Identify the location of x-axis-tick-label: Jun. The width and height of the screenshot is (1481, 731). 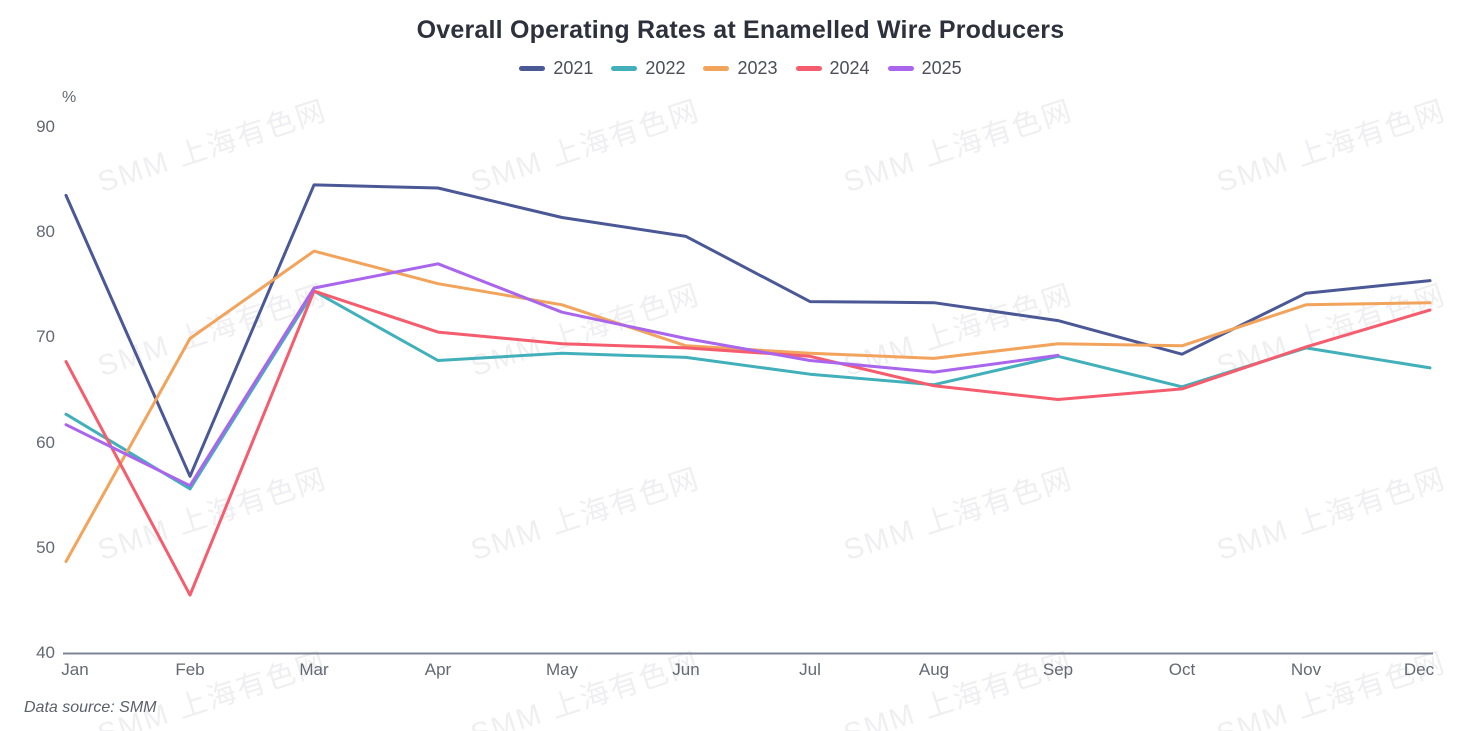
(686, 669).